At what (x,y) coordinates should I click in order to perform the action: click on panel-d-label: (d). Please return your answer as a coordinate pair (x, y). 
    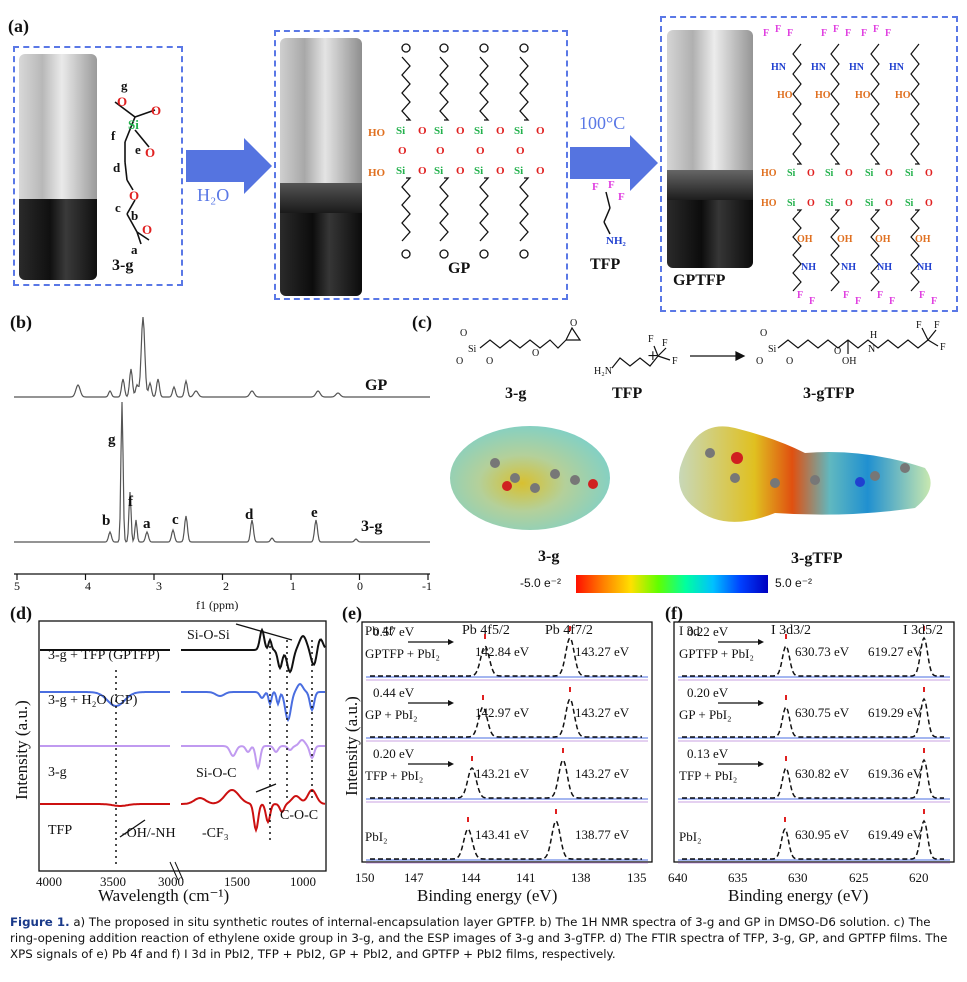
    Looking at the image, I should click on (21, 613).